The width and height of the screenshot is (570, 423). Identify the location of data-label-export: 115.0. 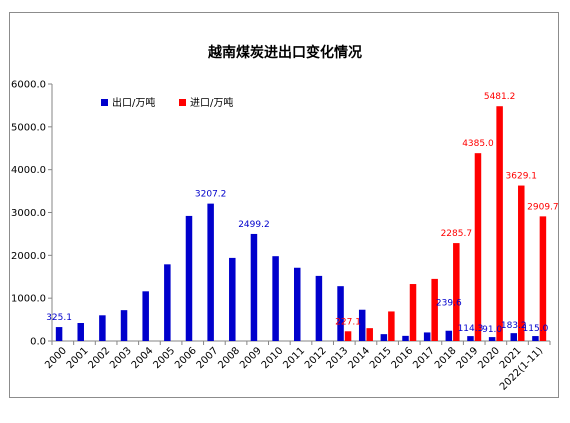
(536, 329).